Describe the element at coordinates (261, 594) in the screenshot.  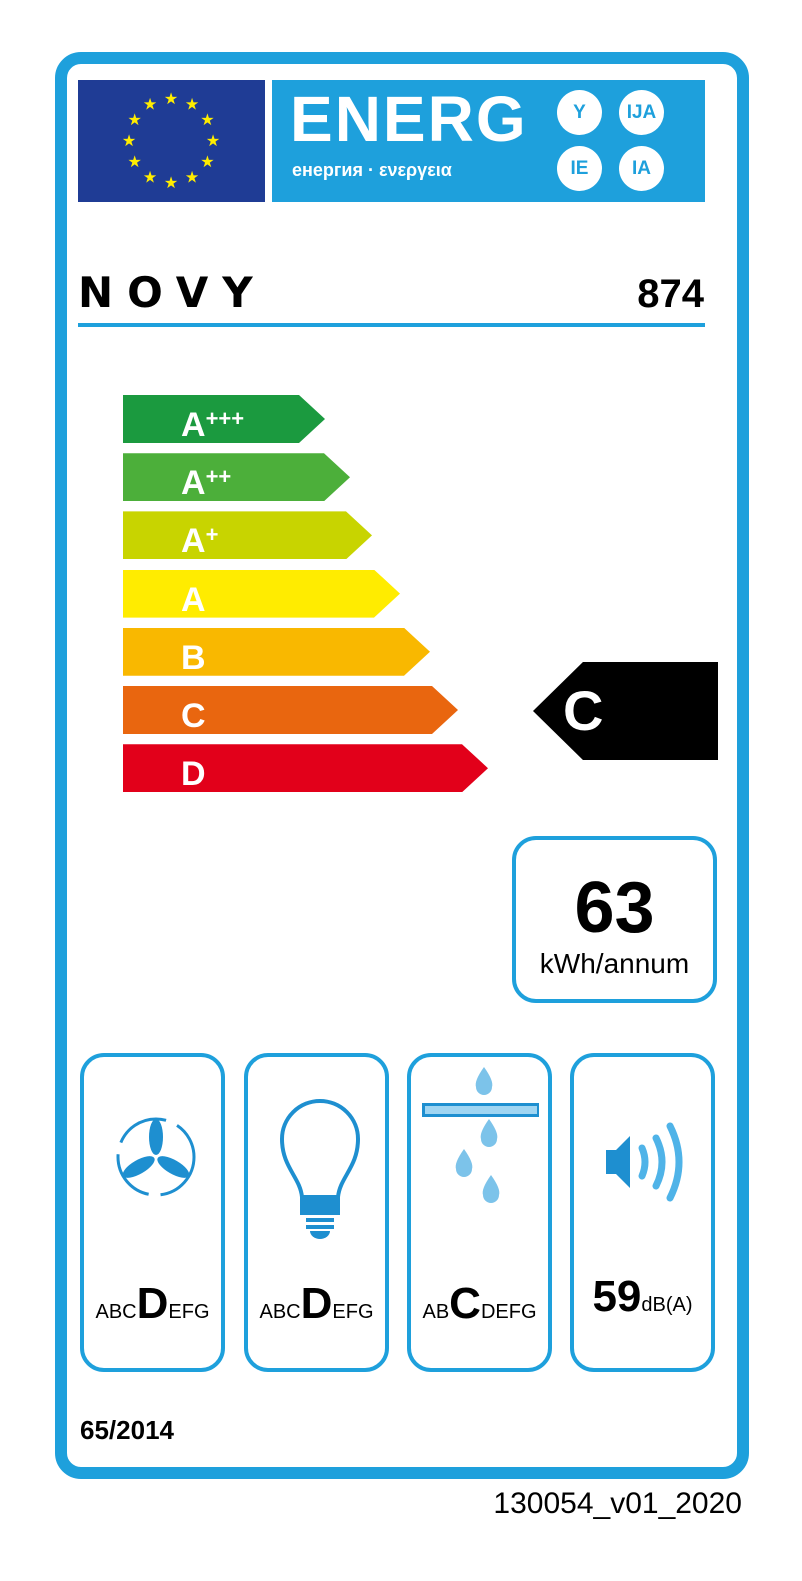
I see `energy-class-bar: A` at that location.